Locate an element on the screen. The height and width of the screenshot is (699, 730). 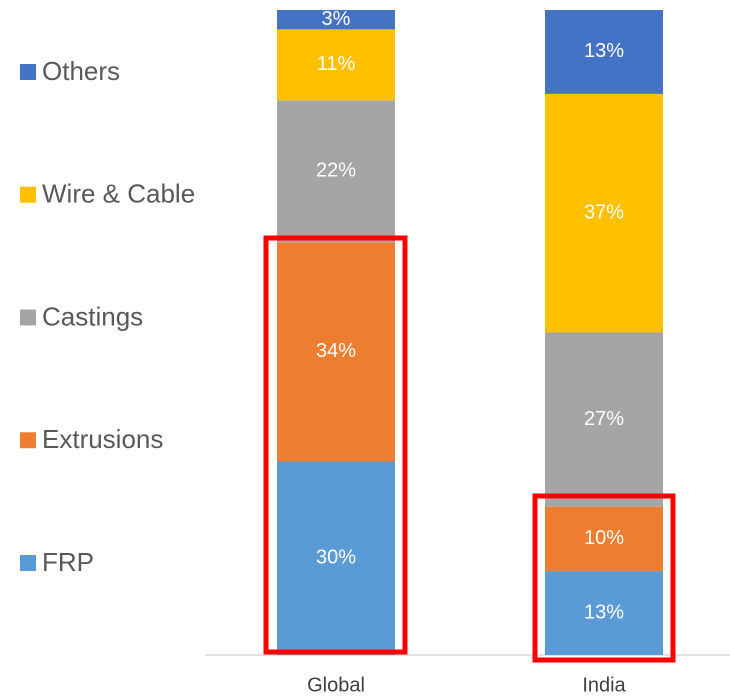
legend-label: Others is located at coordinates (81, 71).